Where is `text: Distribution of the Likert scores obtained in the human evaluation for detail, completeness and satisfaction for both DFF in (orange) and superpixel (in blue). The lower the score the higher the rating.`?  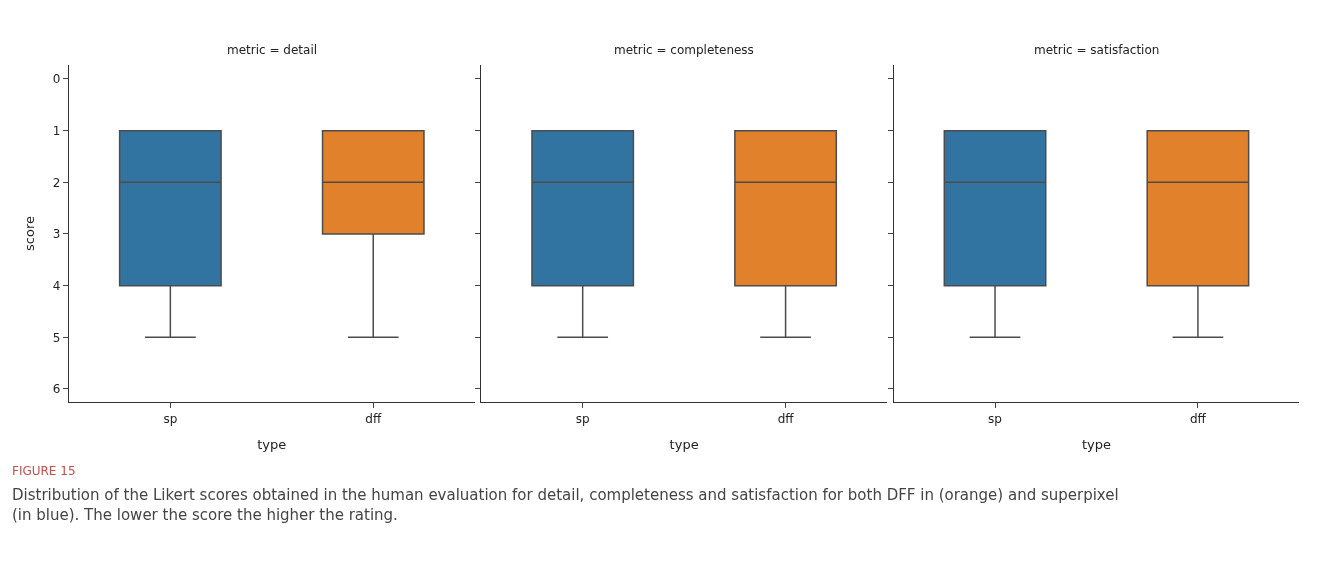
text: Distribution of the Likert scores obtained in the human evaluation for detail, completeness and satisfaction for both DFF in (orange) and superpixel (in blue). The lower the score the higher the rating. is located at coordinates (565, 505).